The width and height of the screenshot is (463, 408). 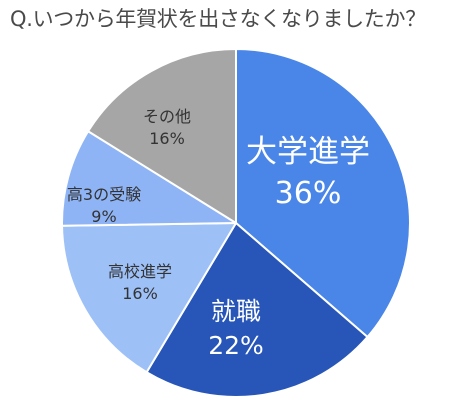 I want to click on slice-category-label: 大学進学, so click(x=308, y=152).